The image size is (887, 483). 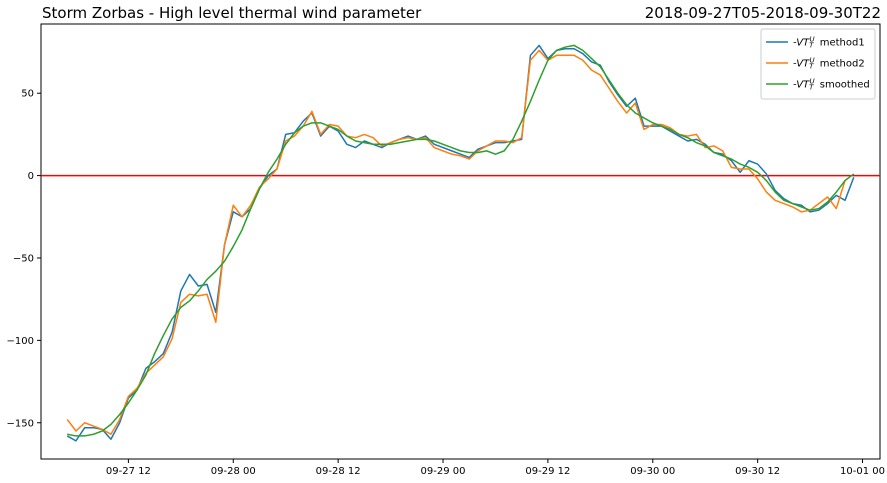 I want to click on x-tick-label: 09-29 12, so click(x=547, y=471).